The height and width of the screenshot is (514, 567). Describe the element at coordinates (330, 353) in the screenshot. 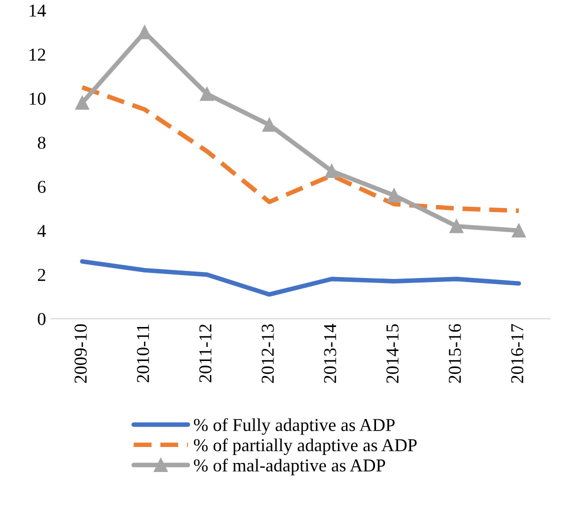

I see `x-tick-label: 2013-14` at that location.